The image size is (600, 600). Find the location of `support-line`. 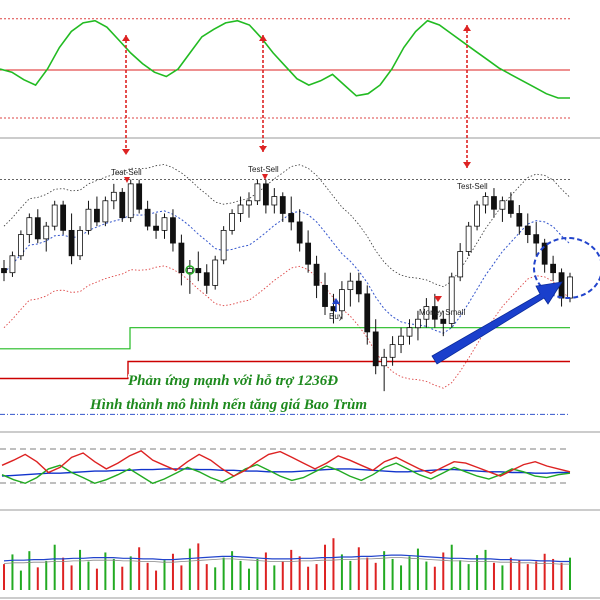

support-line is located at coordinates (285, 338).